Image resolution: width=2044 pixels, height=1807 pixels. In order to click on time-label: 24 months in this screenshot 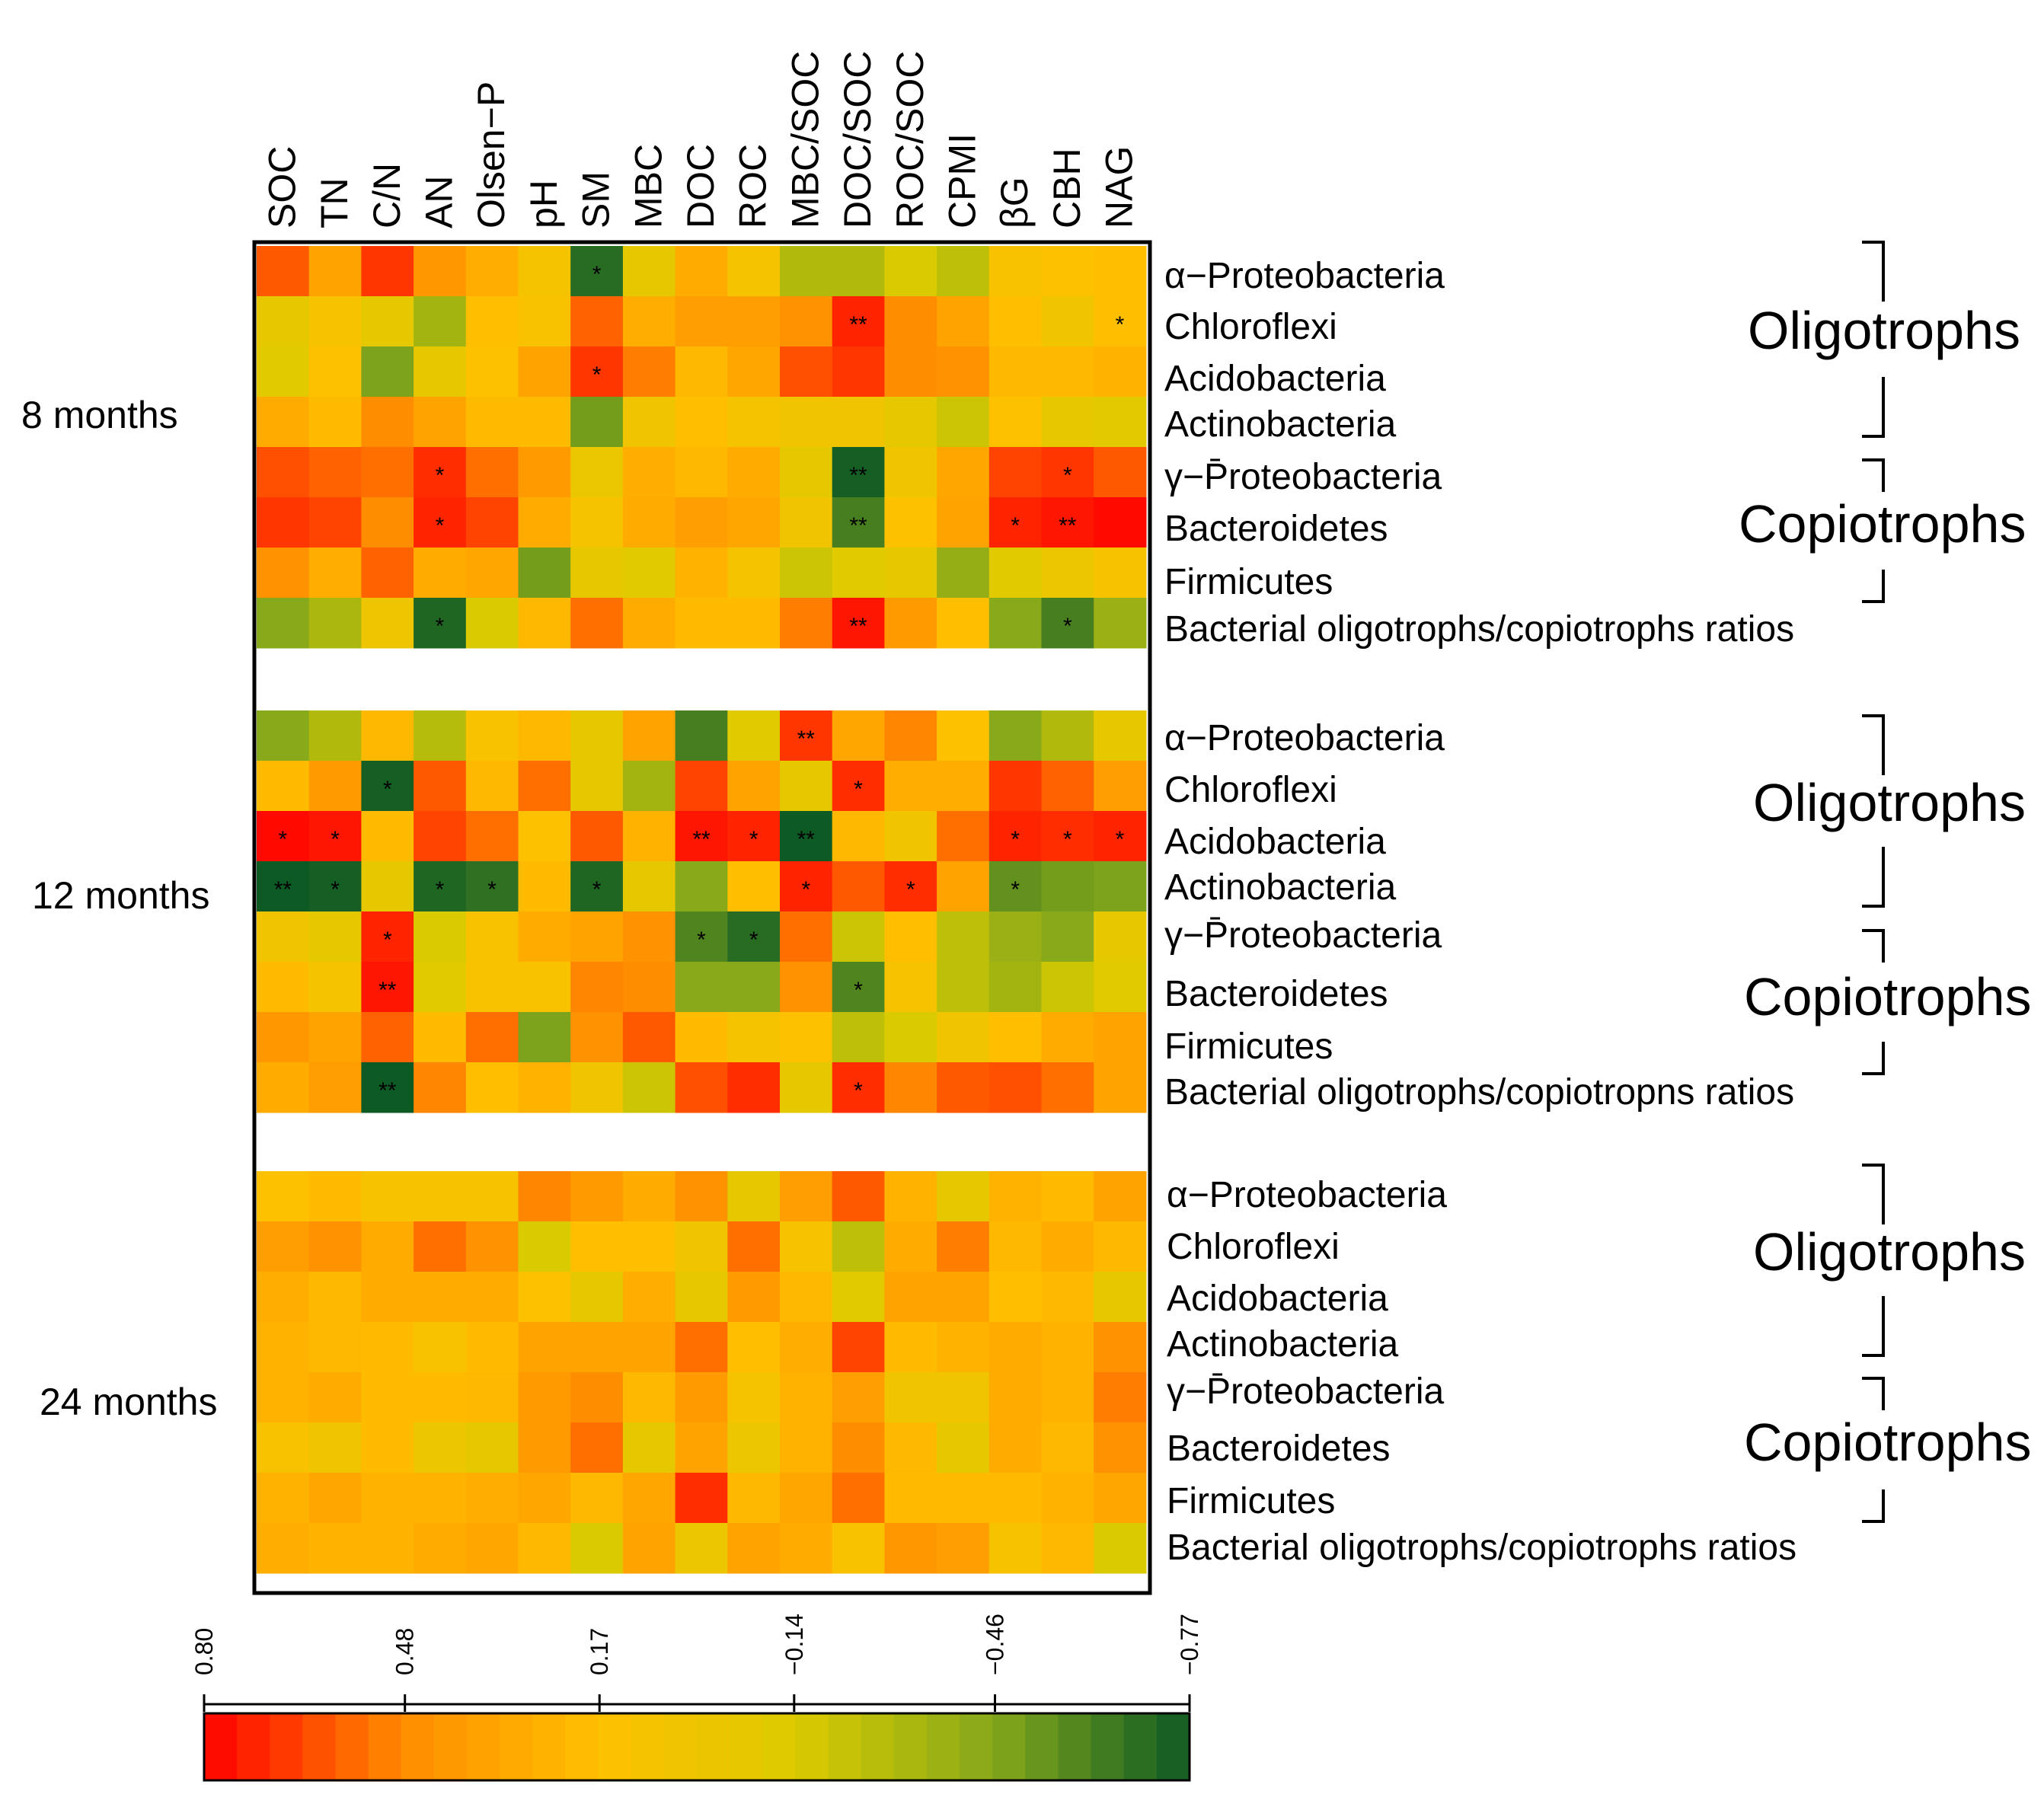, I will do `click(128, 1402)`.